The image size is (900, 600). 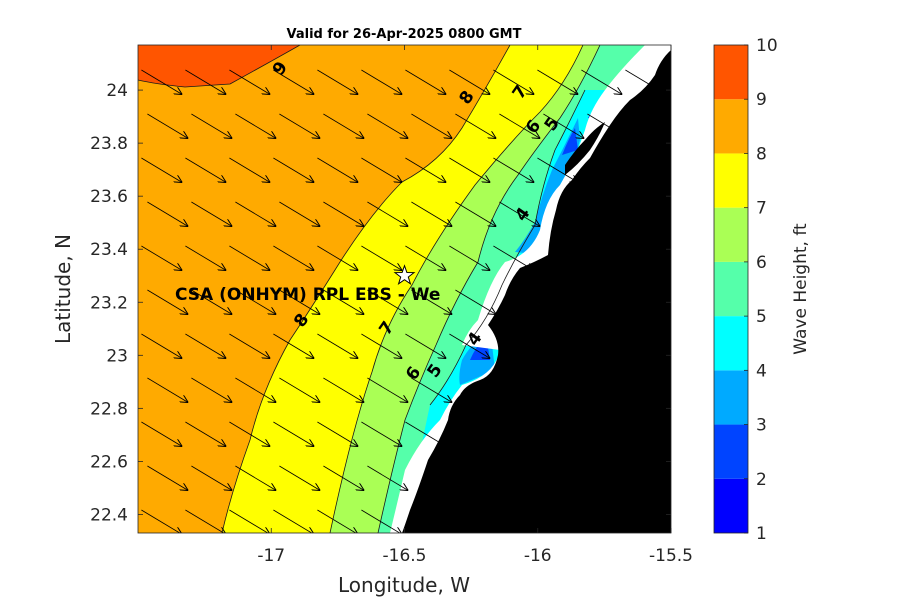 What do you see at coordinates (761, 154) in the screenshot?
I see `colorbar-tick-label: 8` at bounding box center [761, 154].